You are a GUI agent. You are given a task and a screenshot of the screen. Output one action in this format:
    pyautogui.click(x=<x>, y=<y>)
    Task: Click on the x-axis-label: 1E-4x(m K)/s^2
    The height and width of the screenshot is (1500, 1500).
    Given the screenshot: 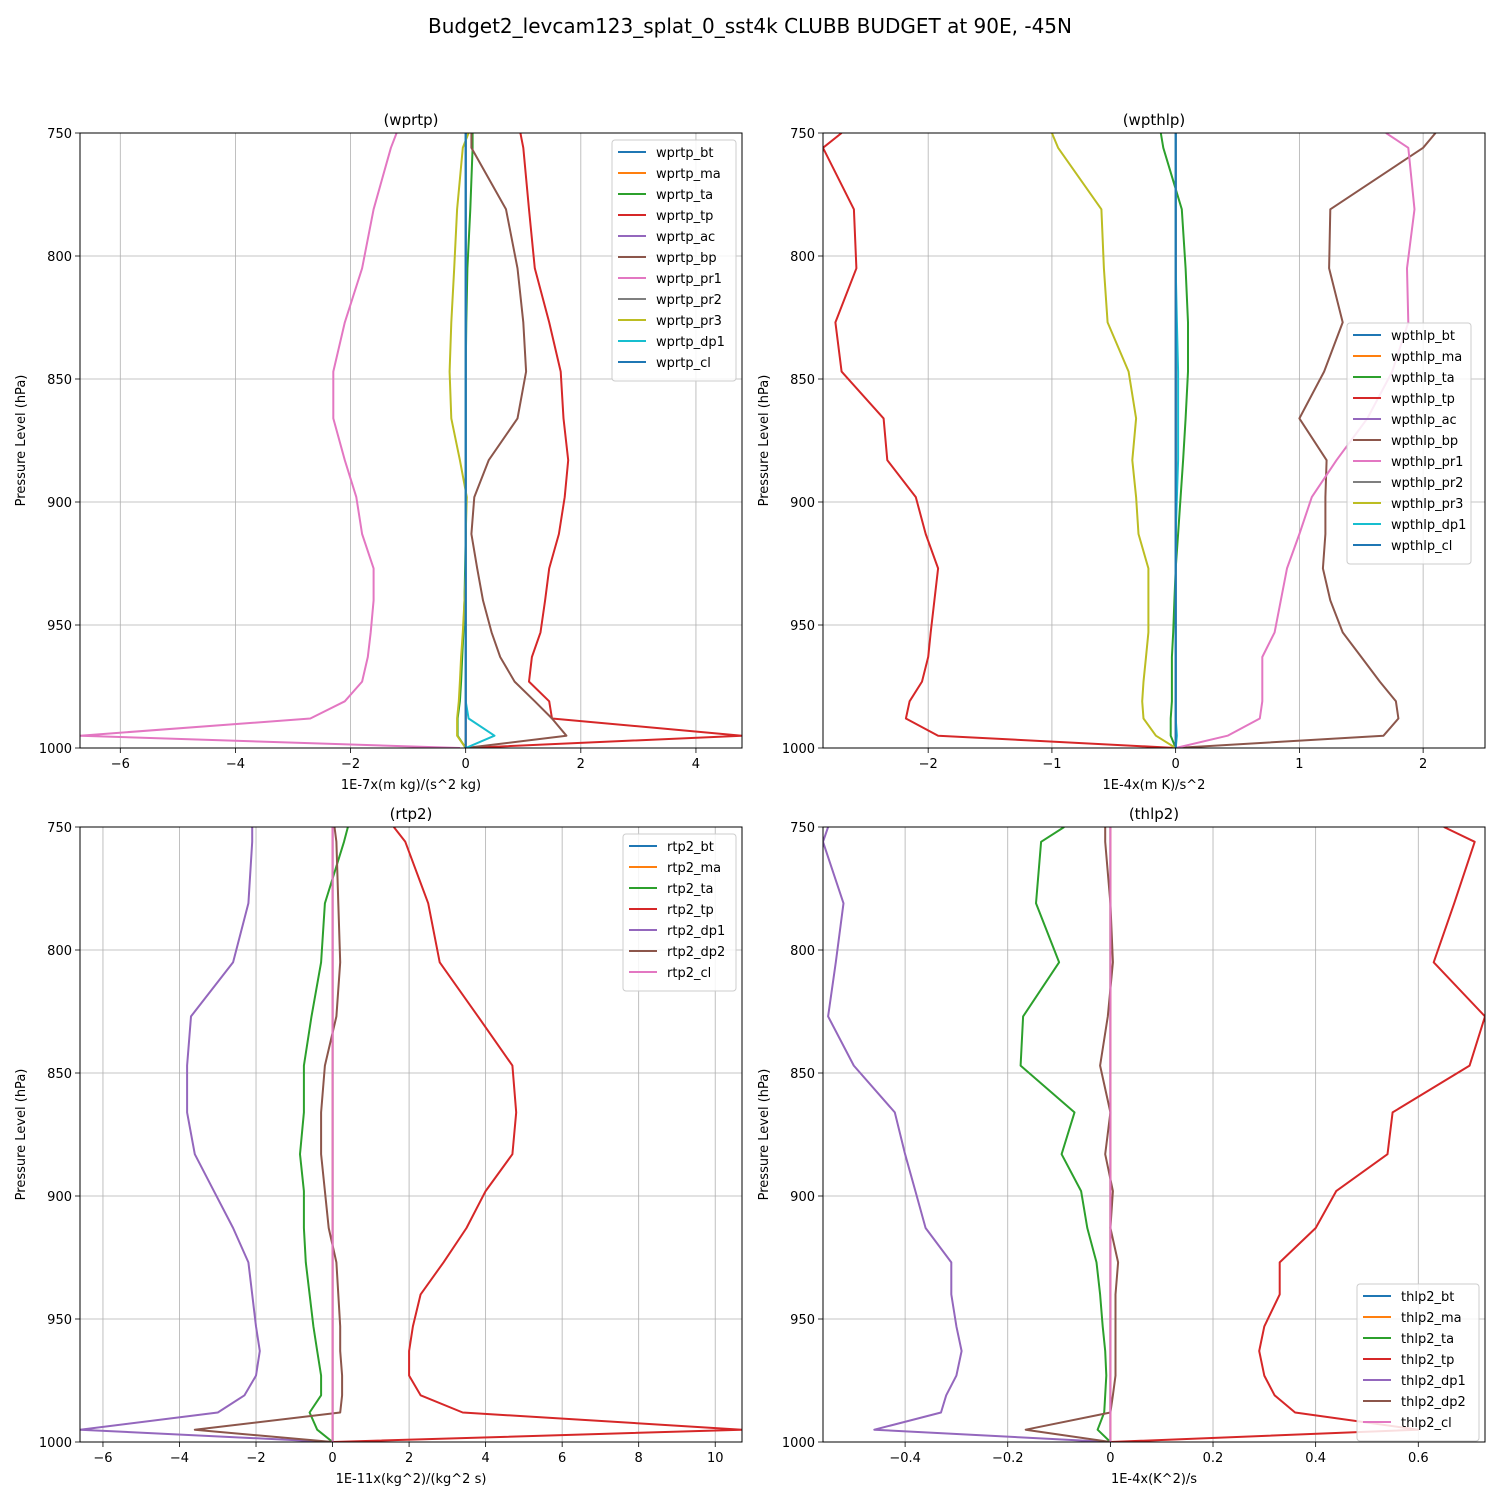 What is the action you would take?
    pyautogui.click(x=1154, y=785)
    